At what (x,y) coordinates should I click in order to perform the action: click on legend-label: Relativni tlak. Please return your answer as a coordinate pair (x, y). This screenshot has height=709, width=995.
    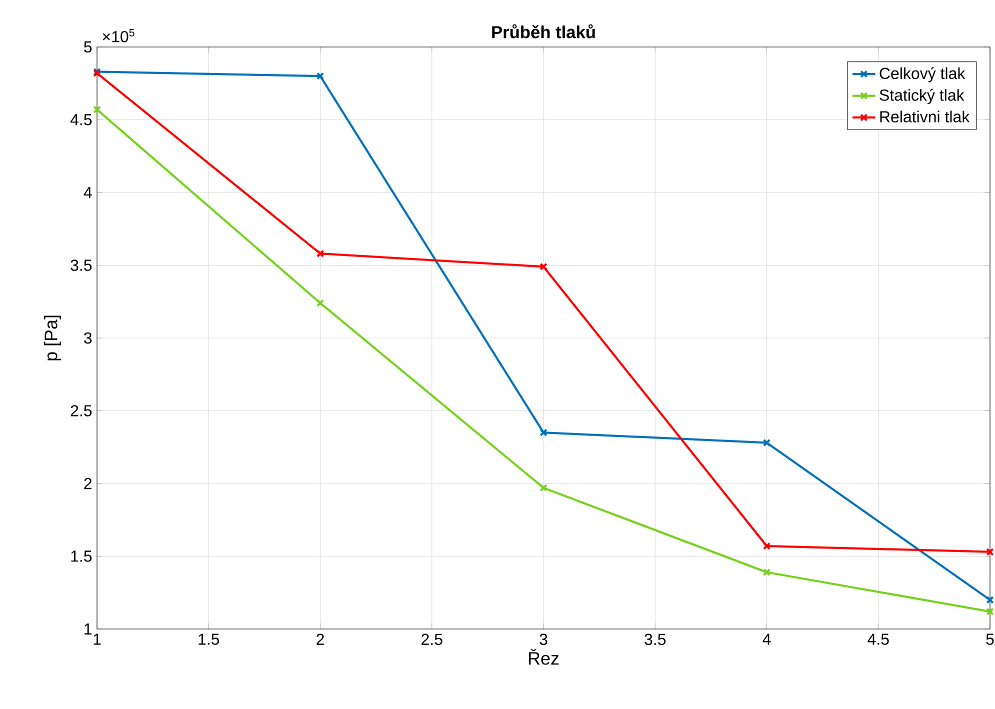
    Looking at the image, I should click on (925, 116).